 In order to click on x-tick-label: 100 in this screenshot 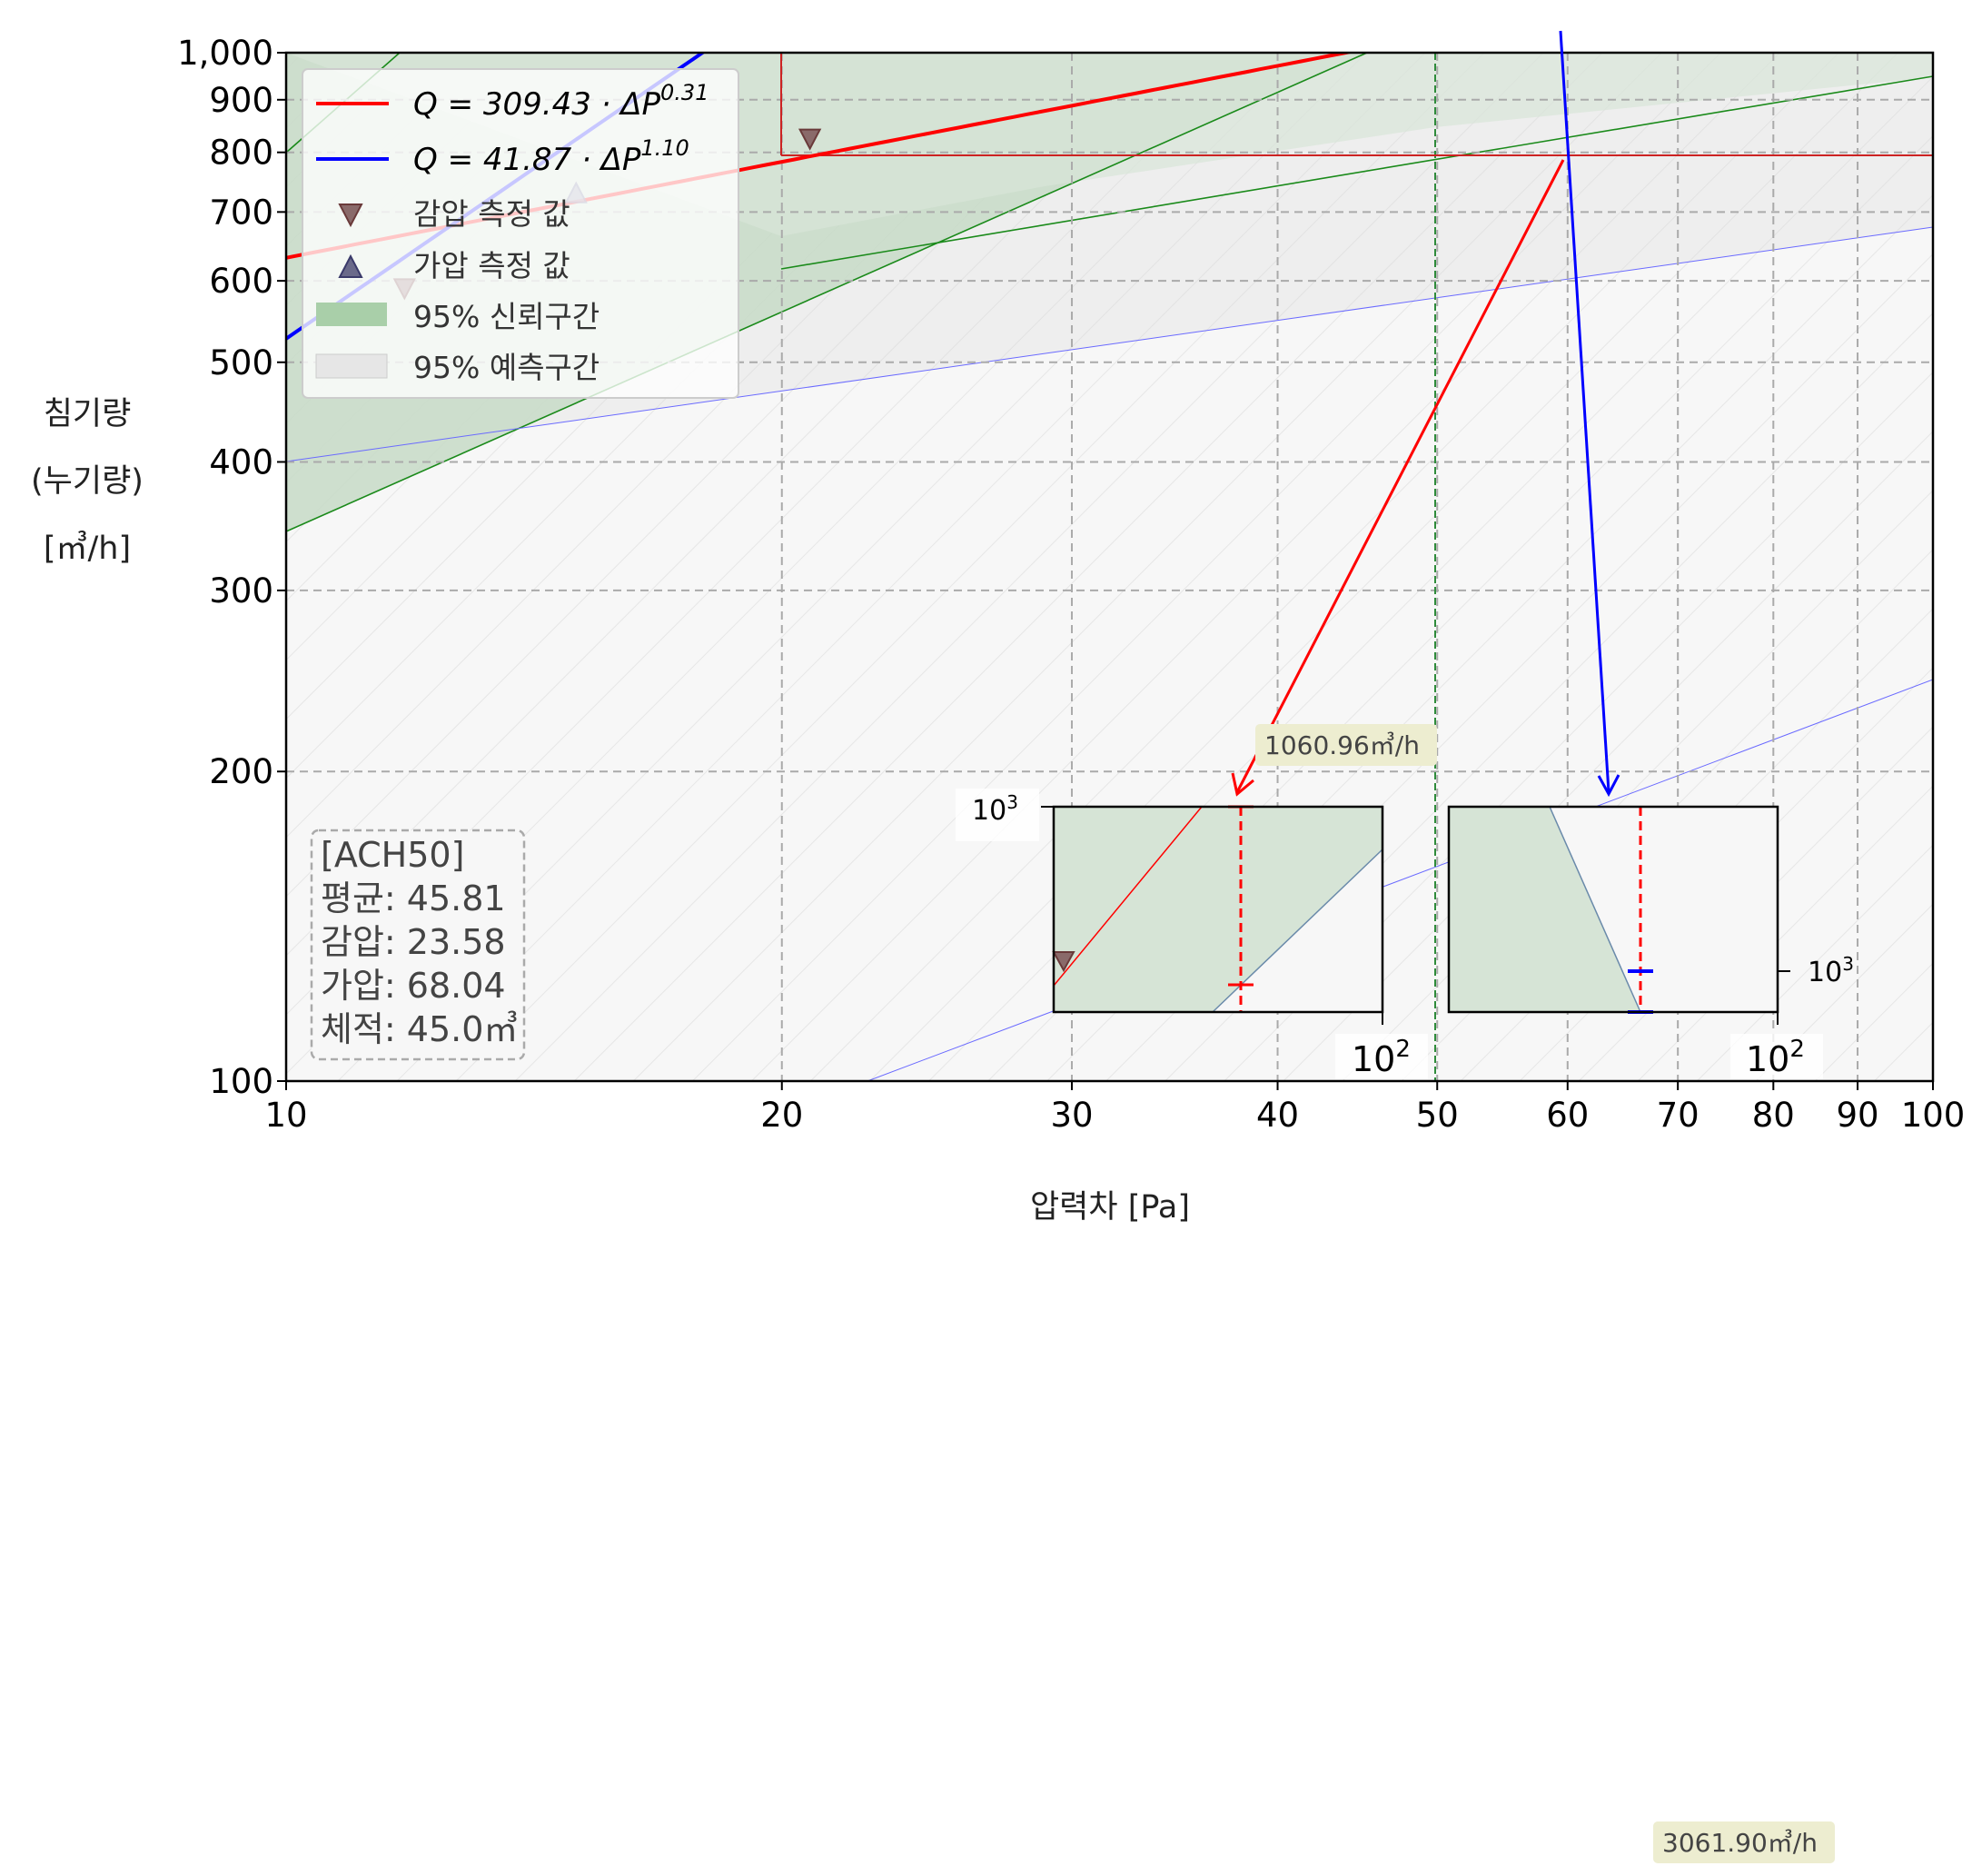, I will do `click(1933, 1115)`.